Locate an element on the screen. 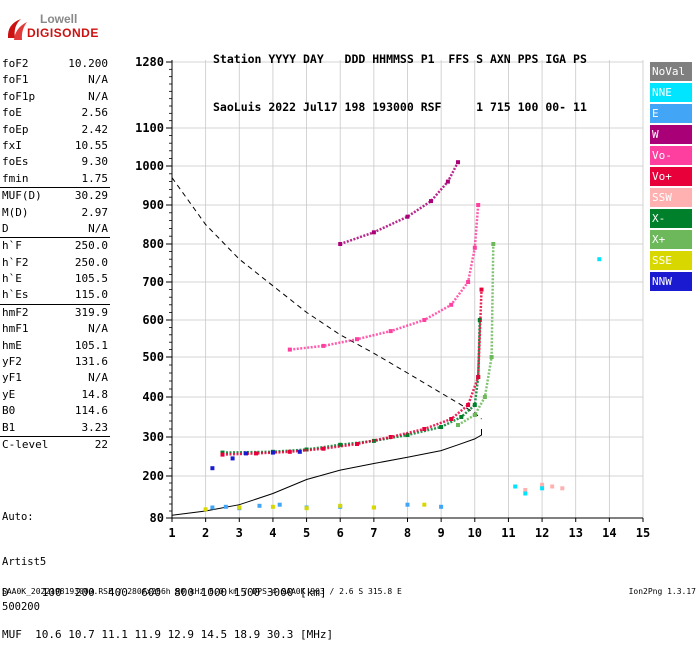 The height and width of the screenshot is (656, 700). param-value: 131.6 is located at coordinates (91, 362).